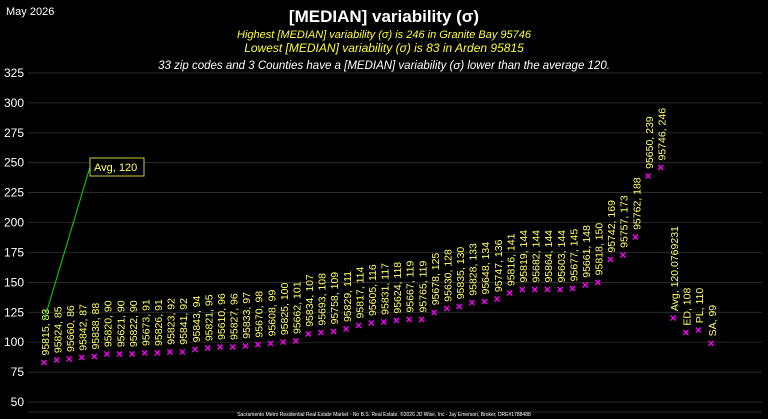  I want to click on average-callout-box, so click(117, 167).